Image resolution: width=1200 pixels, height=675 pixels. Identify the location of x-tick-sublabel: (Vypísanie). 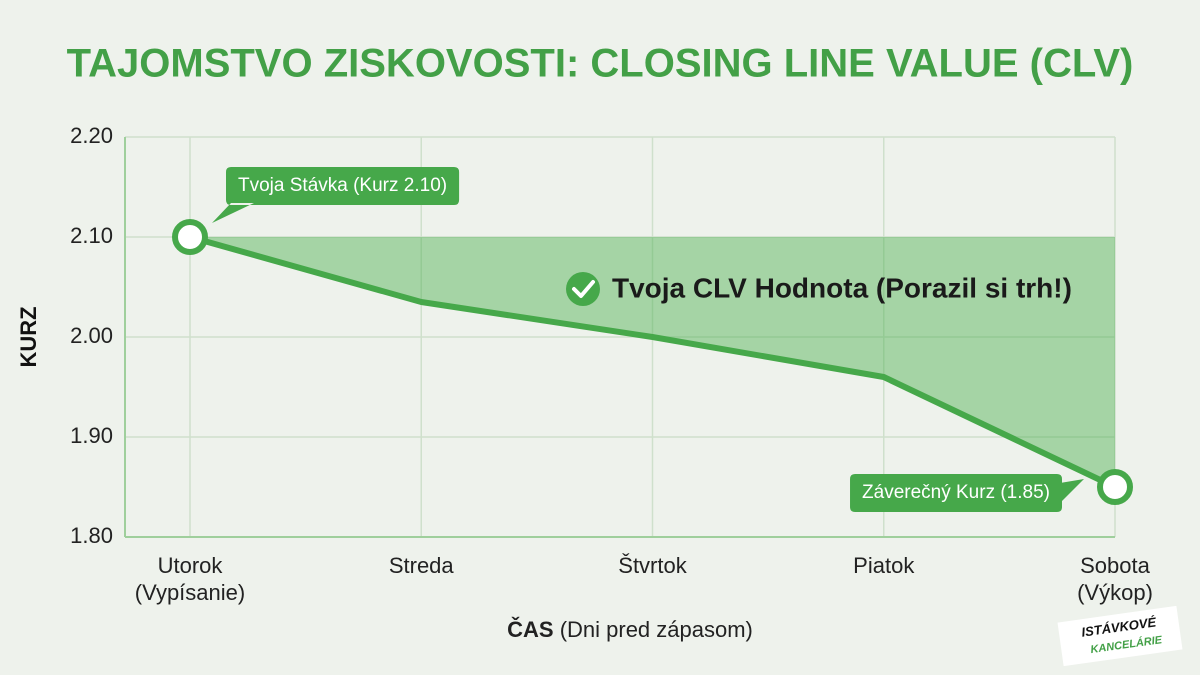
(190, 592).